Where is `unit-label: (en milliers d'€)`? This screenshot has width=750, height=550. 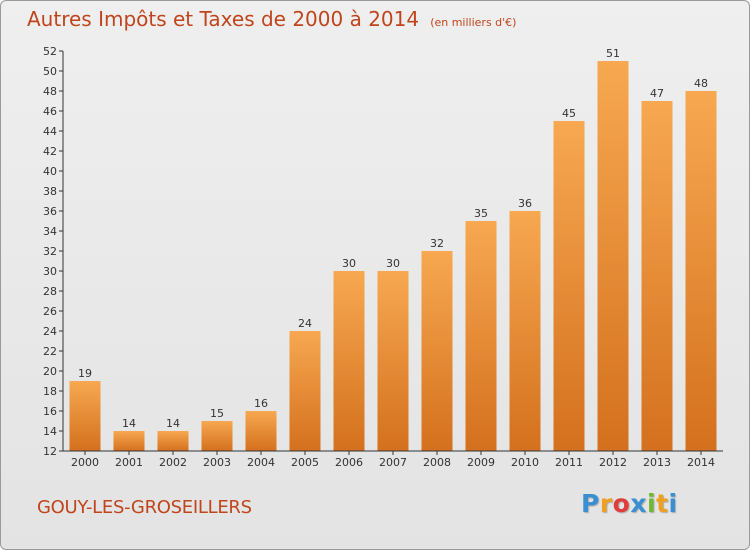
unit-label: (en milliers d'€) is located at coordinates (473, 22).